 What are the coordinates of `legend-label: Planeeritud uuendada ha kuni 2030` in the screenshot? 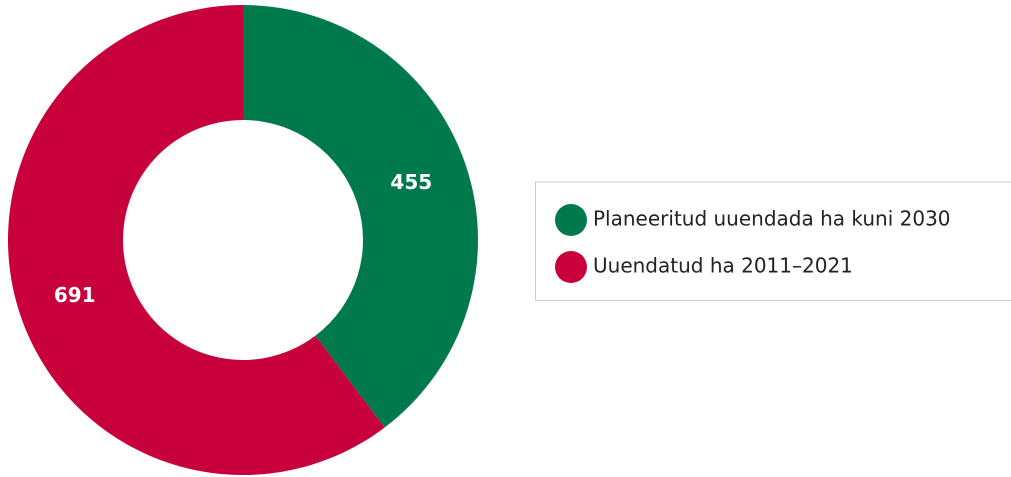 It's located at (772, 219).